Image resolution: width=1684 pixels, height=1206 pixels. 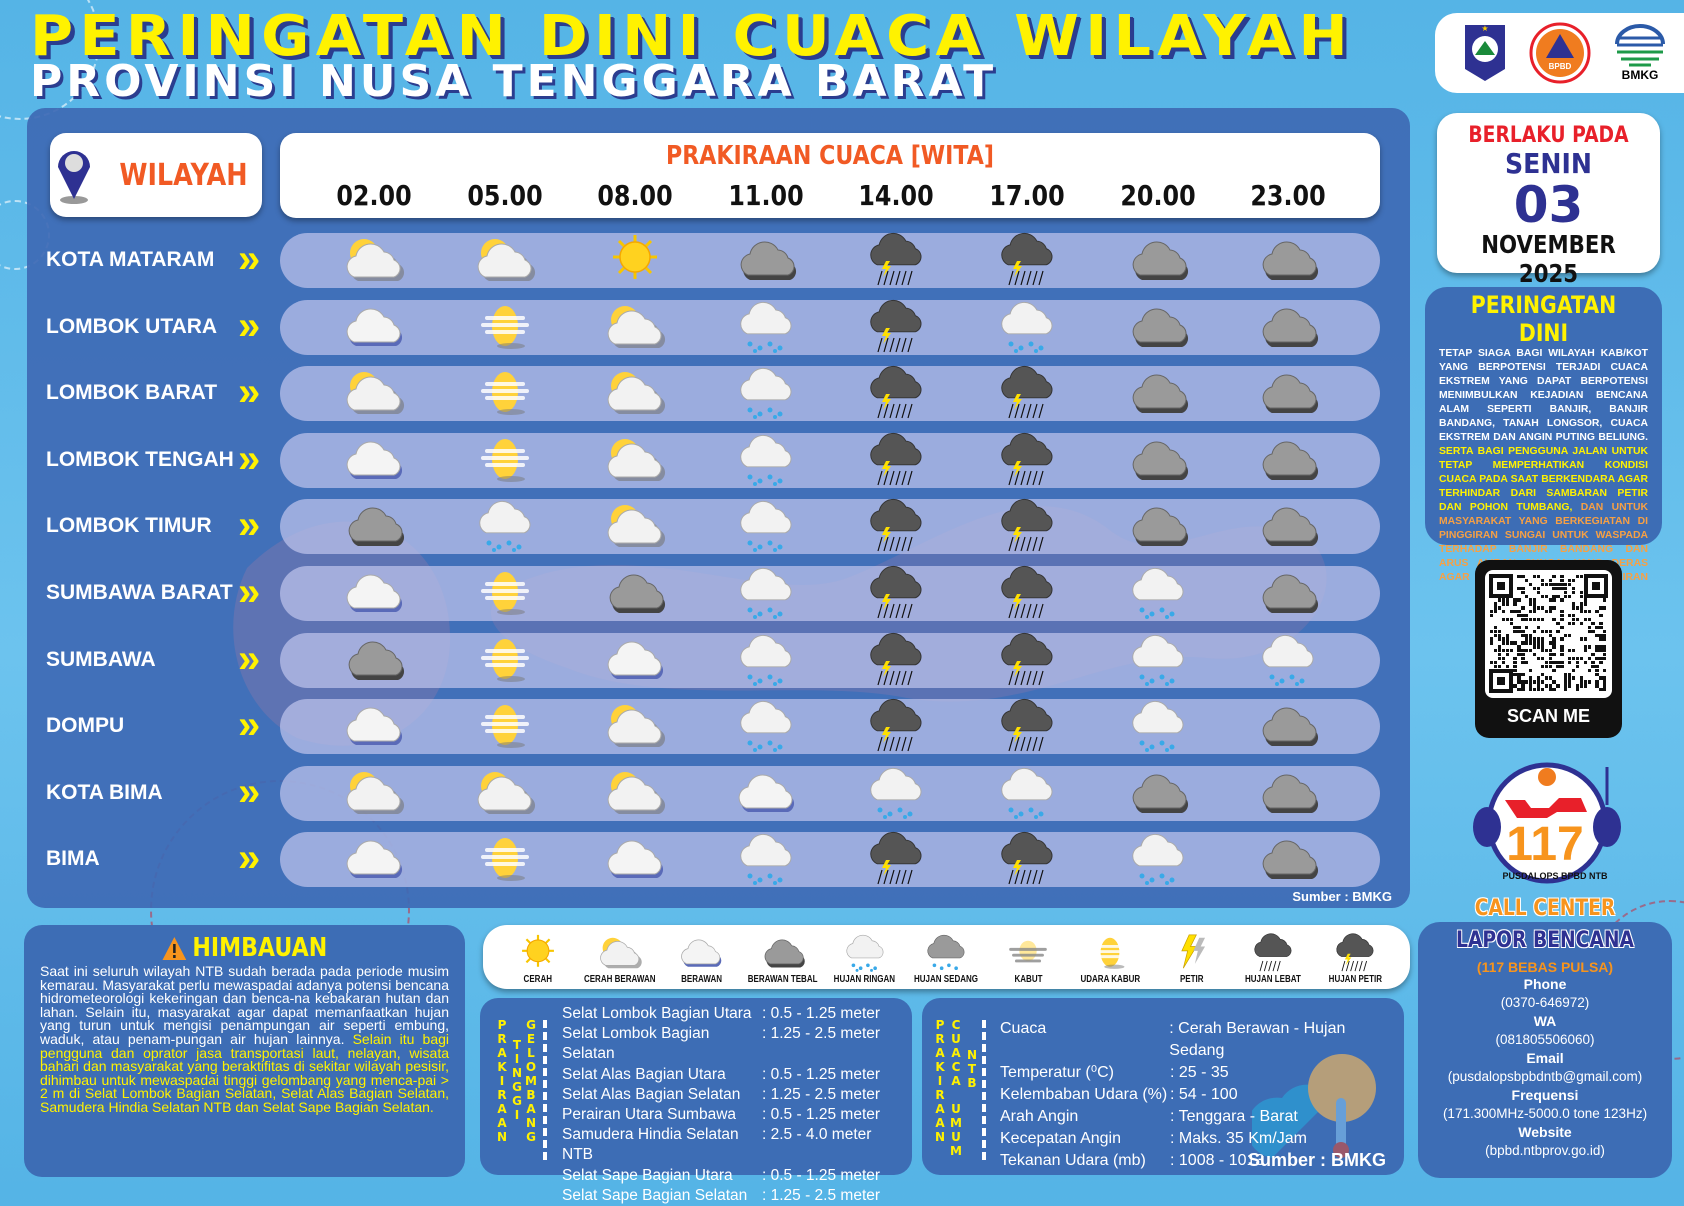 I want to click on time-column-header: 14.00, so click(x=896, y=195).